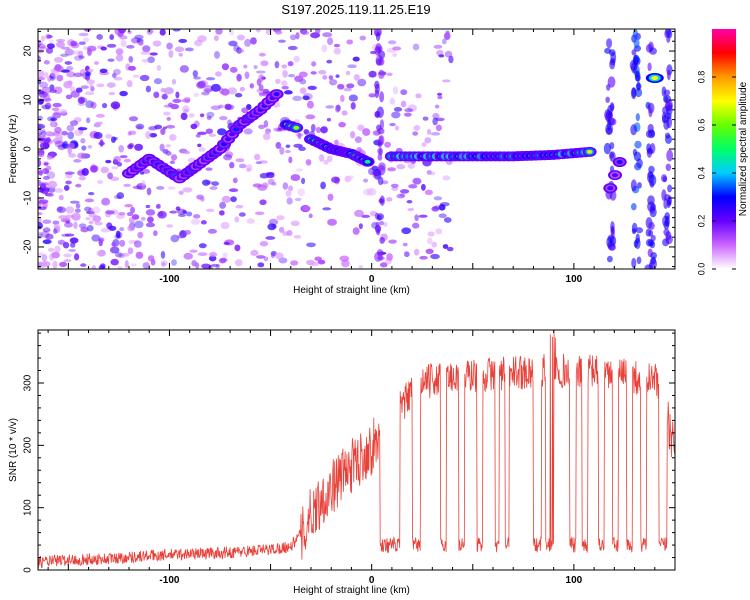  I want to click on colorbar-tick-label: 0.4, so click(701, 173).